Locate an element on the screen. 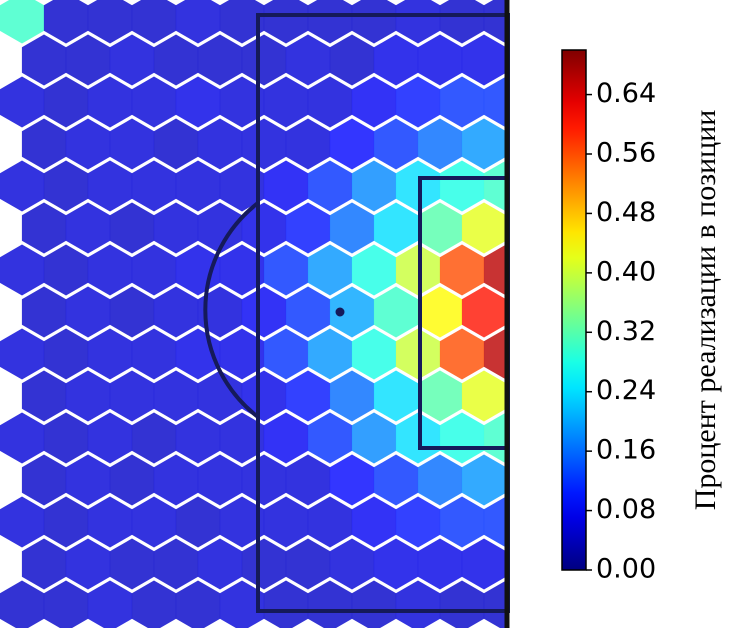 Image resolution: width=730 pixels, height=628 pixels. colorbar-tick-label: 0.08 is located at coordinates (626, 509).